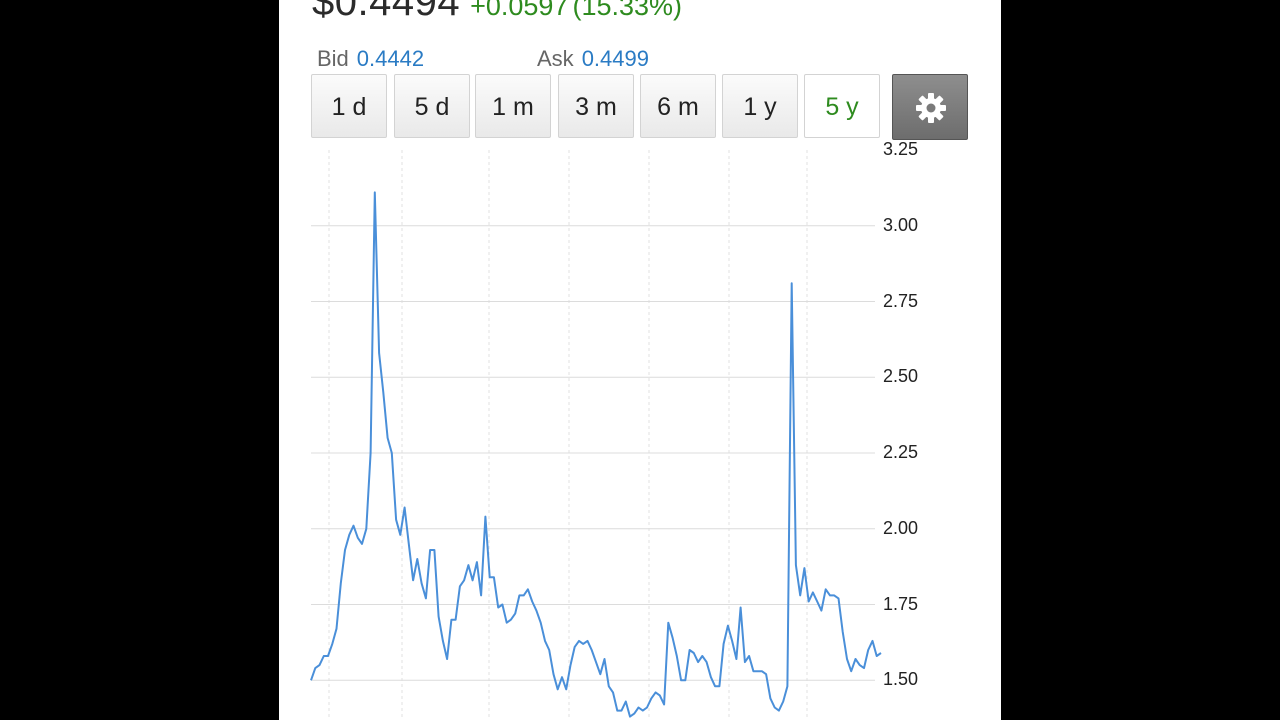 The height and width of the screenshot is (720, 1280). Describe the element at coordinates (901, 452) in the screenshot. I see `y-tick-label: 2.25` at that location.